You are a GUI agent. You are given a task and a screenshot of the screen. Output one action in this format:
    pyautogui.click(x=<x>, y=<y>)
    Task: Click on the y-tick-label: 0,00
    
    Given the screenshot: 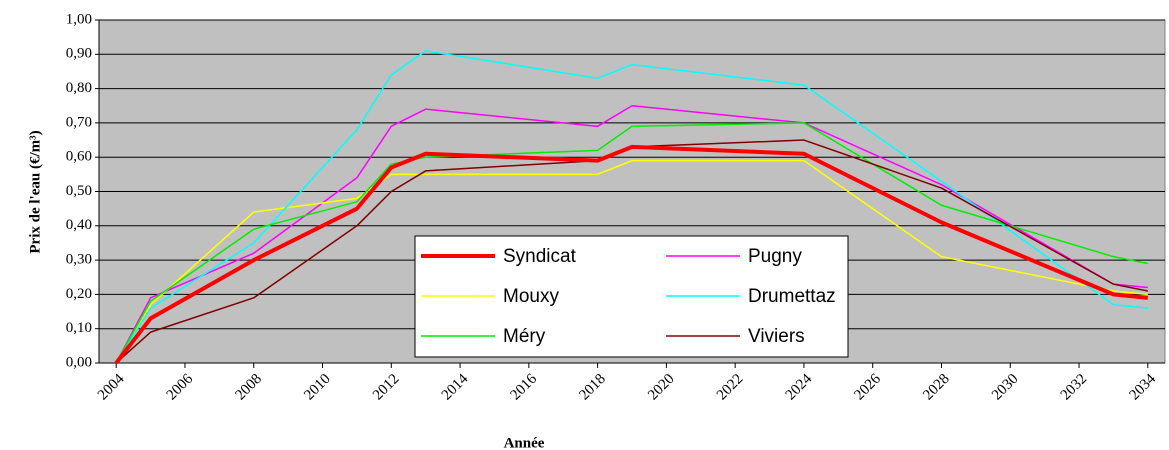 What is the action you would take?
    pyautogui.click(x=79, y=362)
    